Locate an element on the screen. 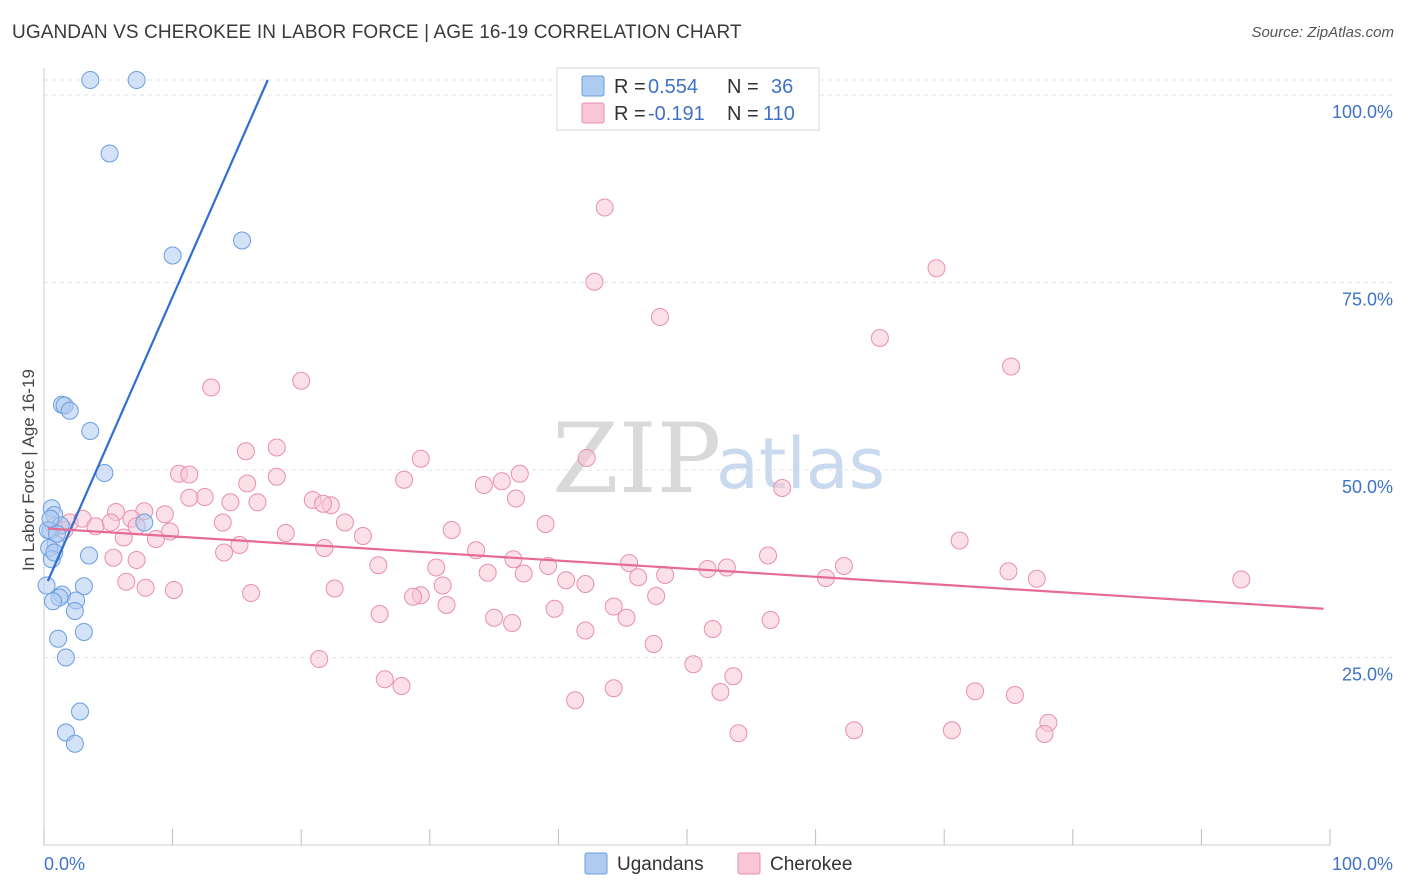  y-tick-labels: 25.0% 50.0% 75.0% 100.0% is located at coordinates (1362, 393).